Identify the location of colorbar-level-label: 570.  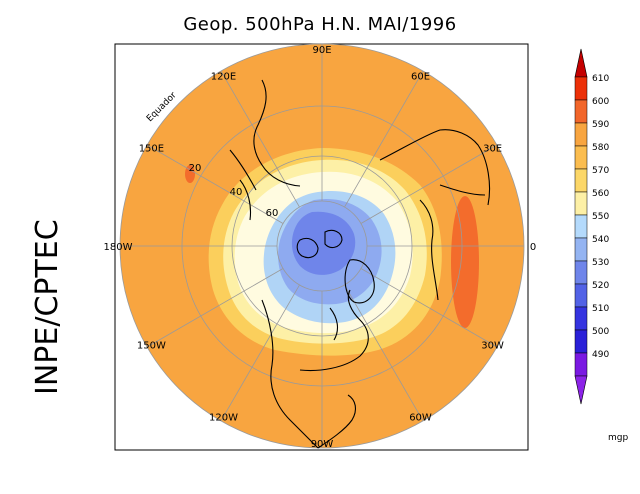
(600, 171).